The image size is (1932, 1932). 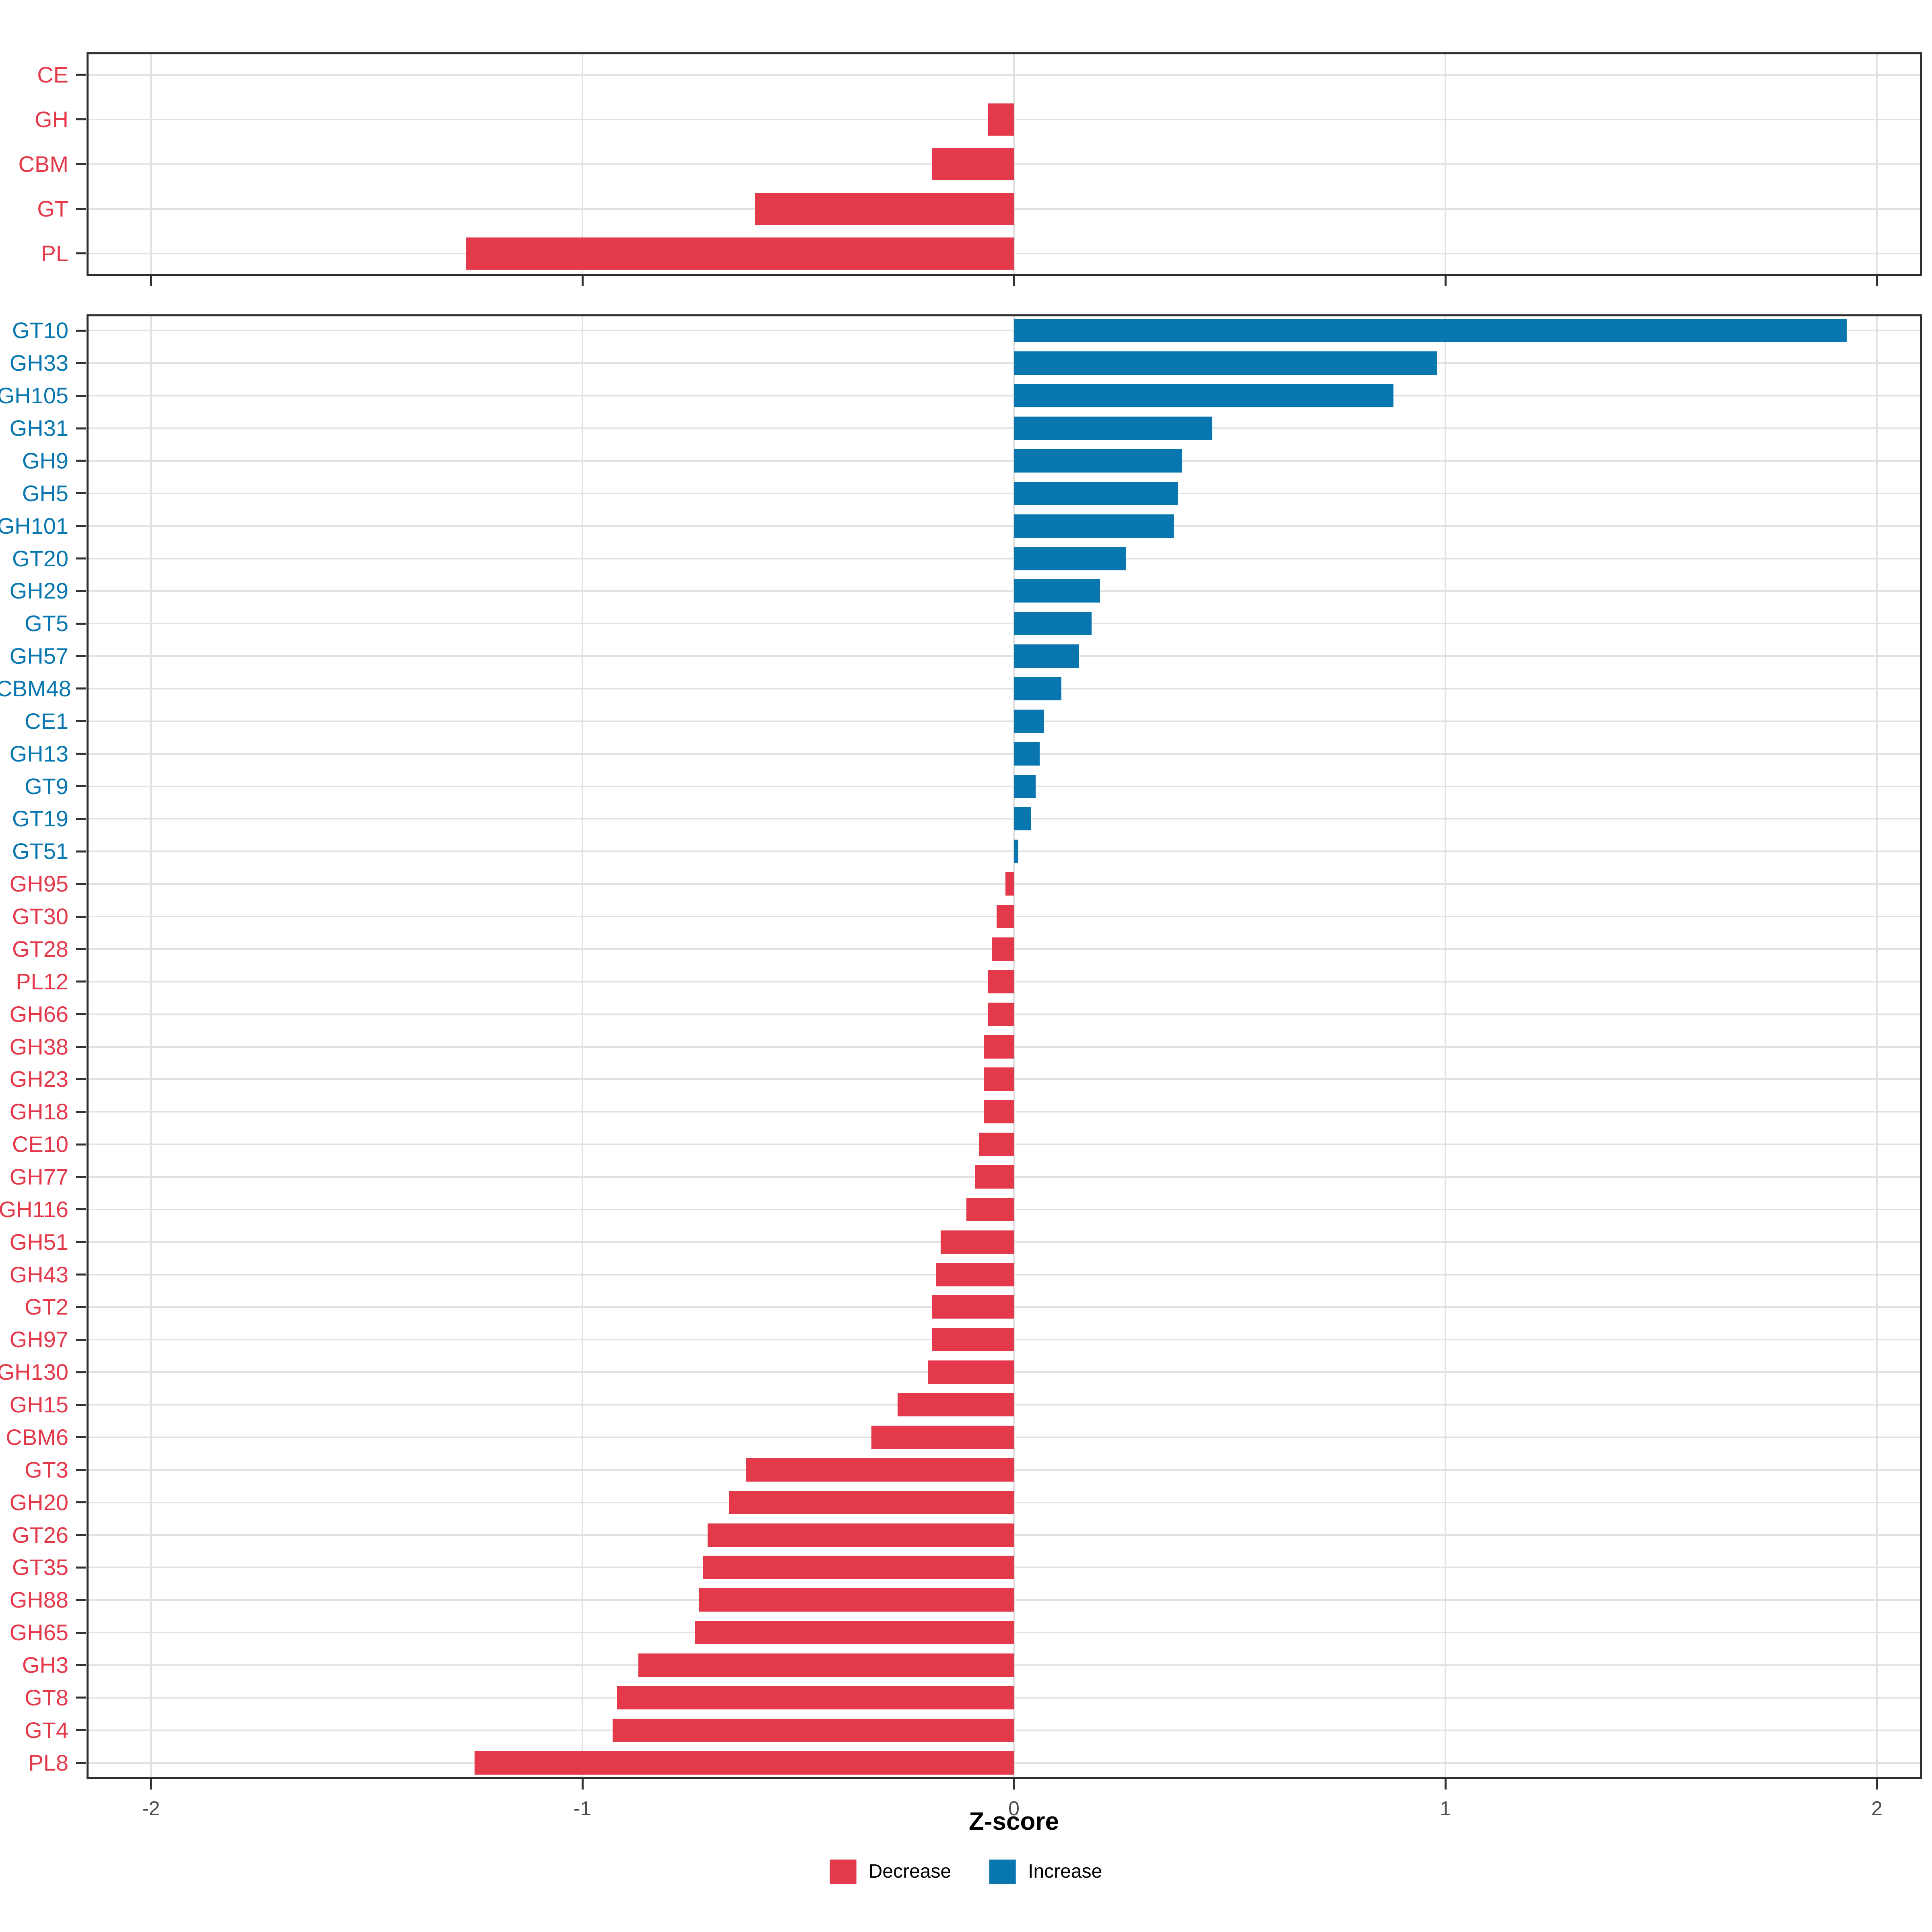 What do you see at coordinates (53, 208) in the screenshot?
I see `category-label-GT: GT` at bounding box center [53, 208].